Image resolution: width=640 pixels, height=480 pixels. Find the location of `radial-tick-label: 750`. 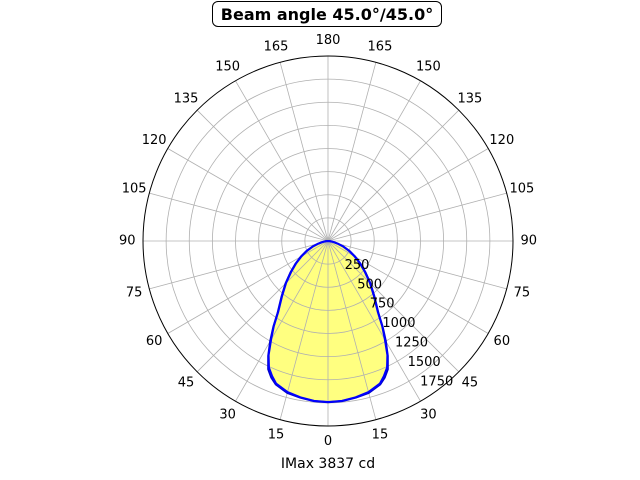

radial-tick-label: 750 is located at coordinates (382, 304).